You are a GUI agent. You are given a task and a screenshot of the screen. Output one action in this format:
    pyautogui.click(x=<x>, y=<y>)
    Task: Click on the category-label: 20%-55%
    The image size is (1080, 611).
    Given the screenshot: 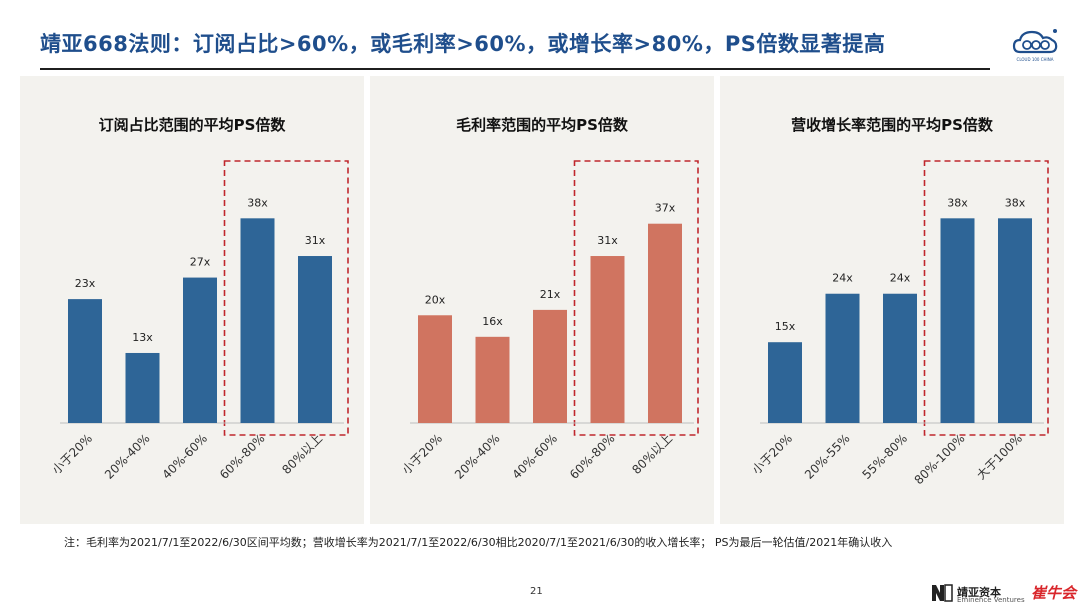 What is the action you would take?
    pyautogui.click(x=827, y=456)
    